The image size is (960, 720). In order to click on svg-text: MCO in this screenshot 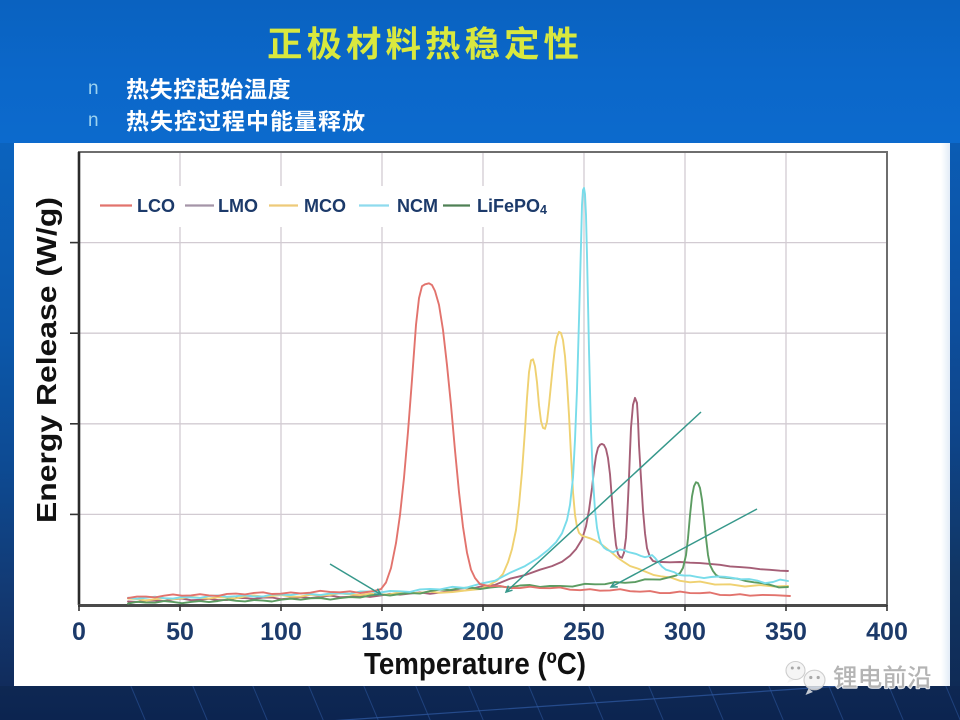, I will do `click(325, 206)`.